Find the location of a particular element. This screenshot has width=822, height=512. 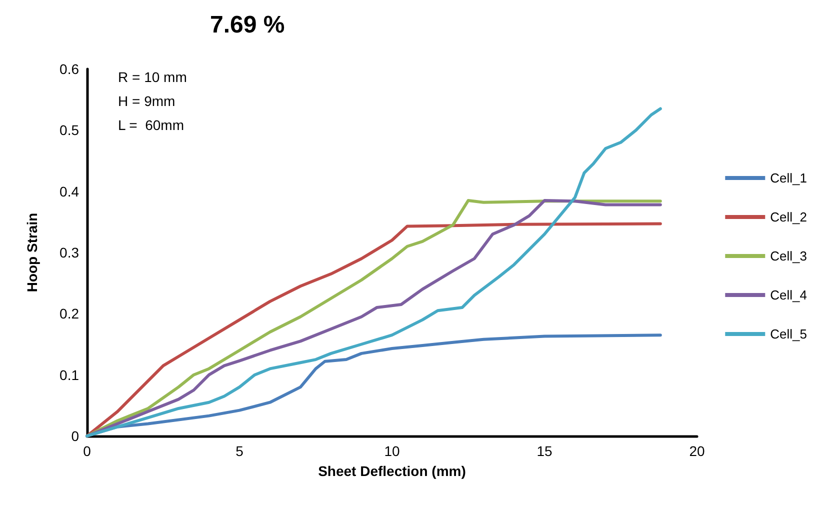

chart-title: 7.69 % is located at coordinates (247, 25).